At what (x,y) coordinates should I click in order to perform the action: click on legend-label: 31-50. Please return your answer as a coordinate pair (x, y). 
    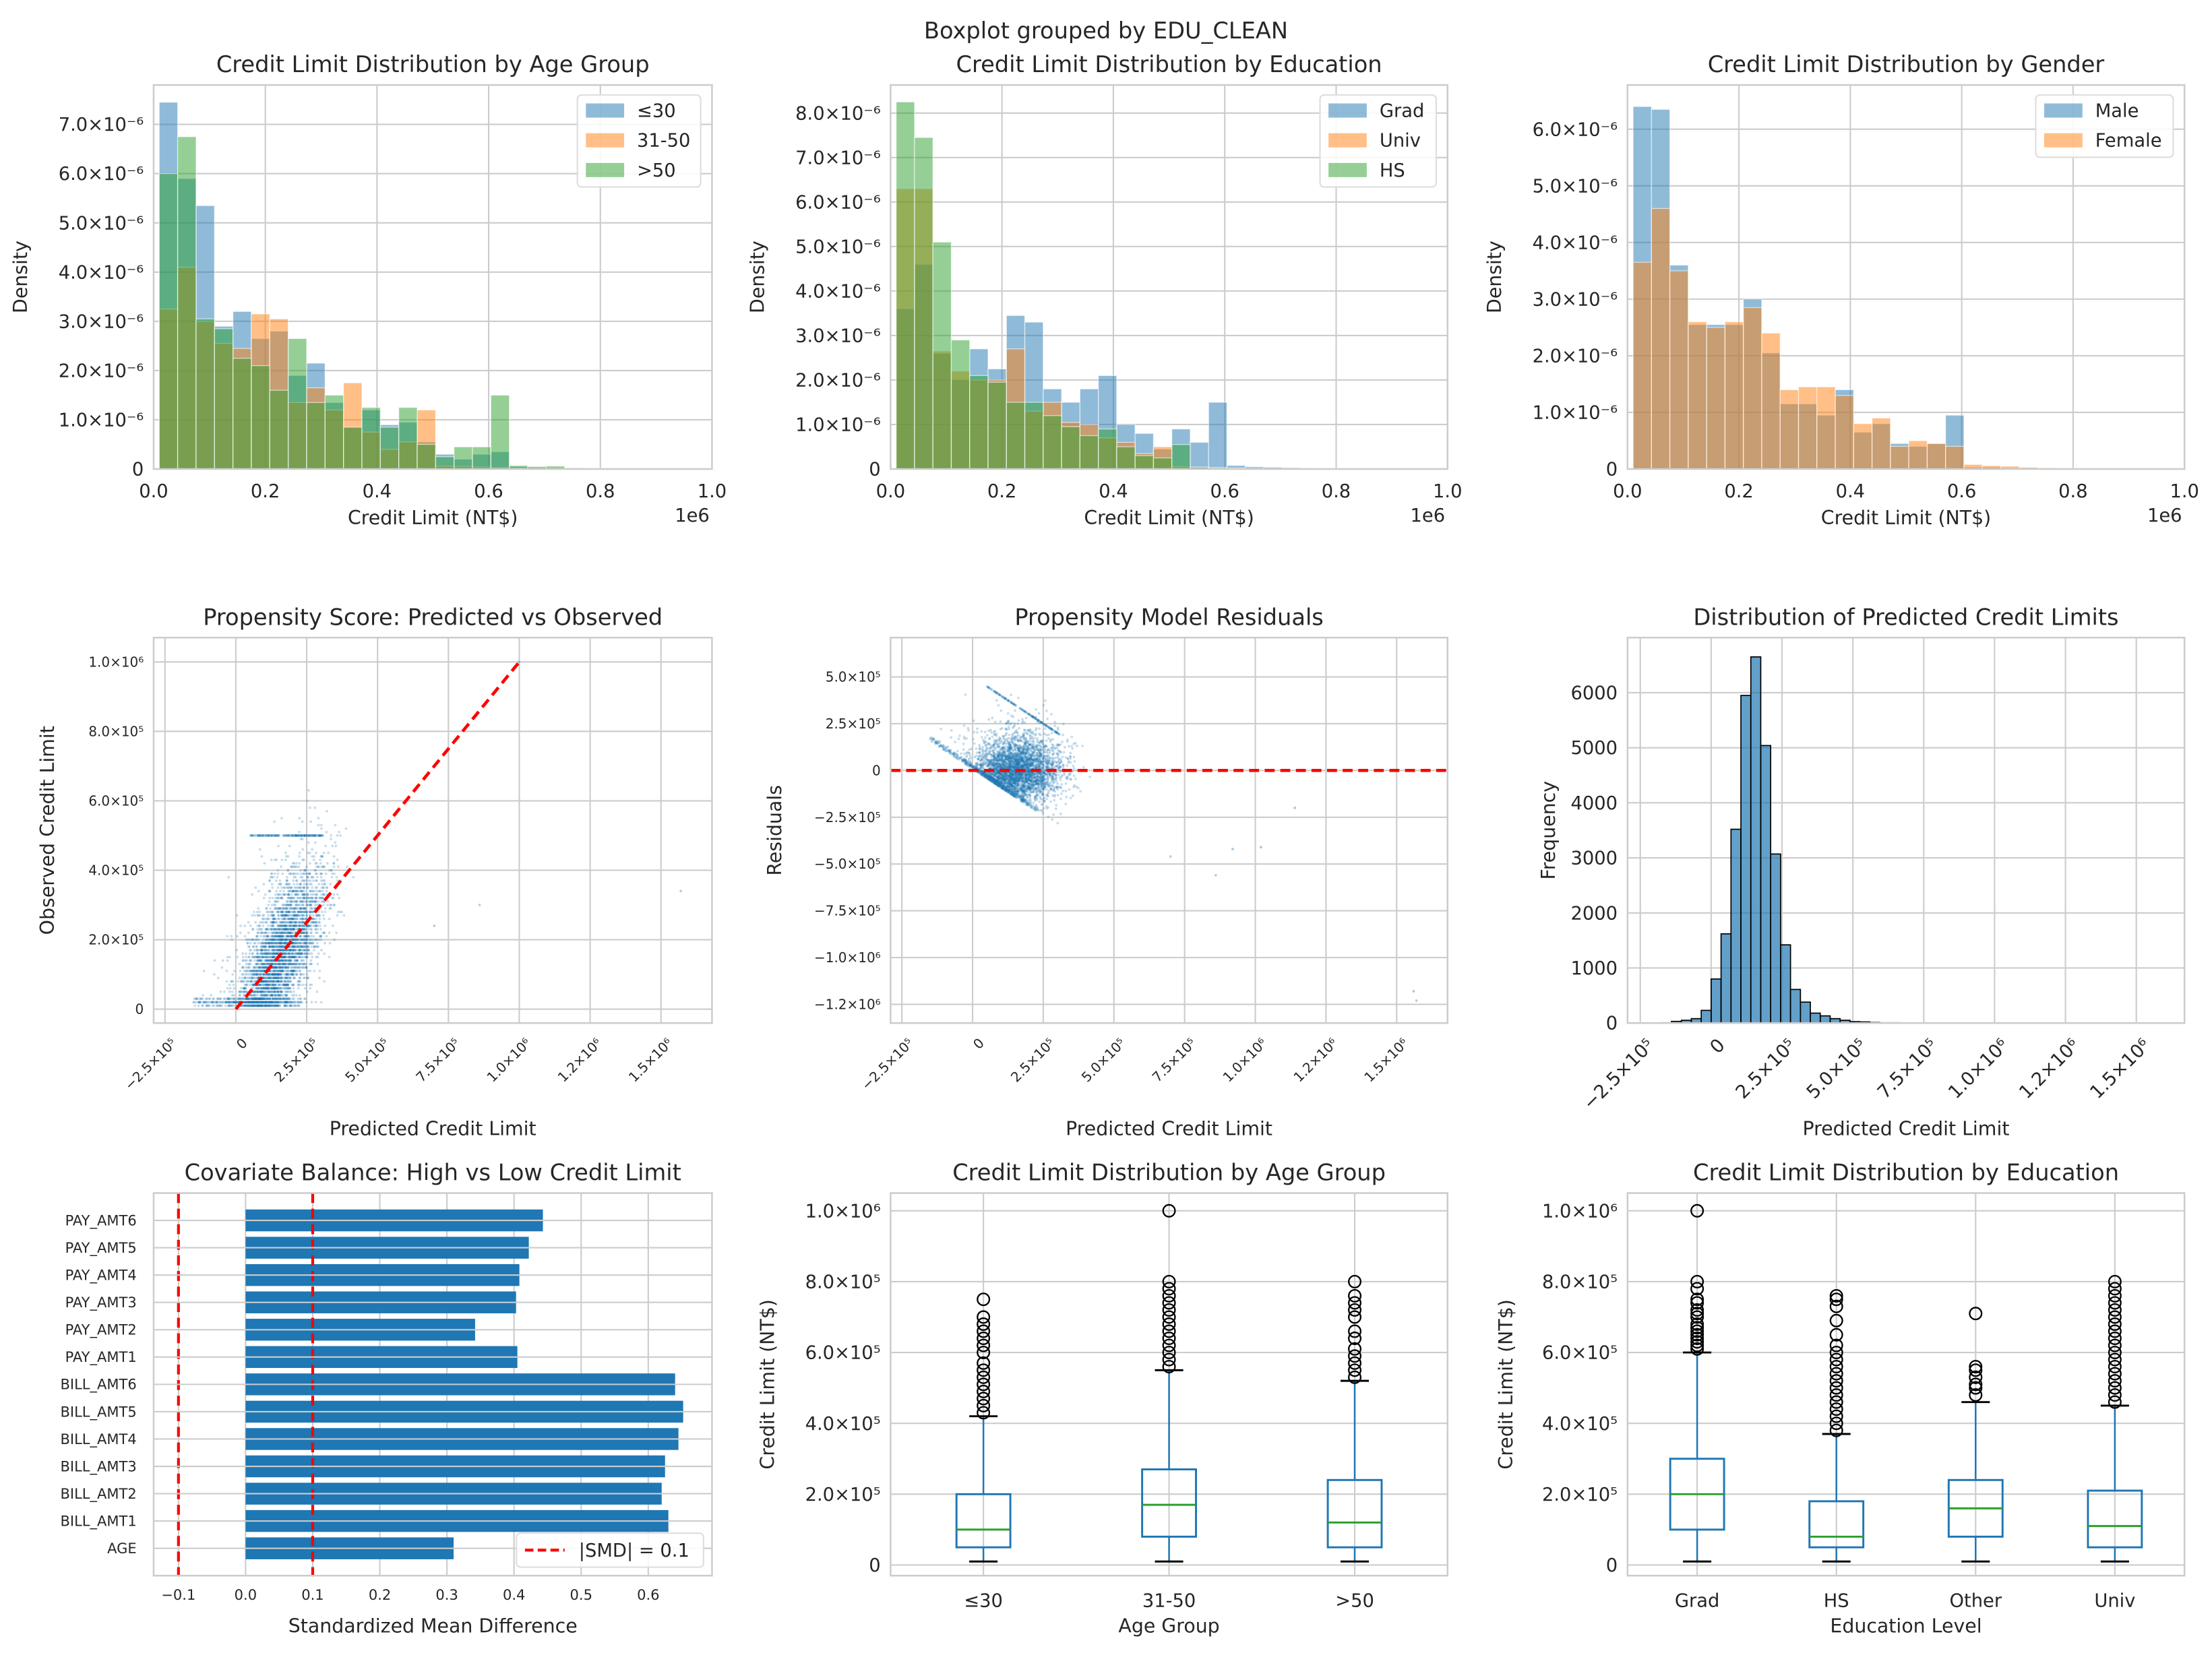
    Looking at the image, I should click on (663, 142).